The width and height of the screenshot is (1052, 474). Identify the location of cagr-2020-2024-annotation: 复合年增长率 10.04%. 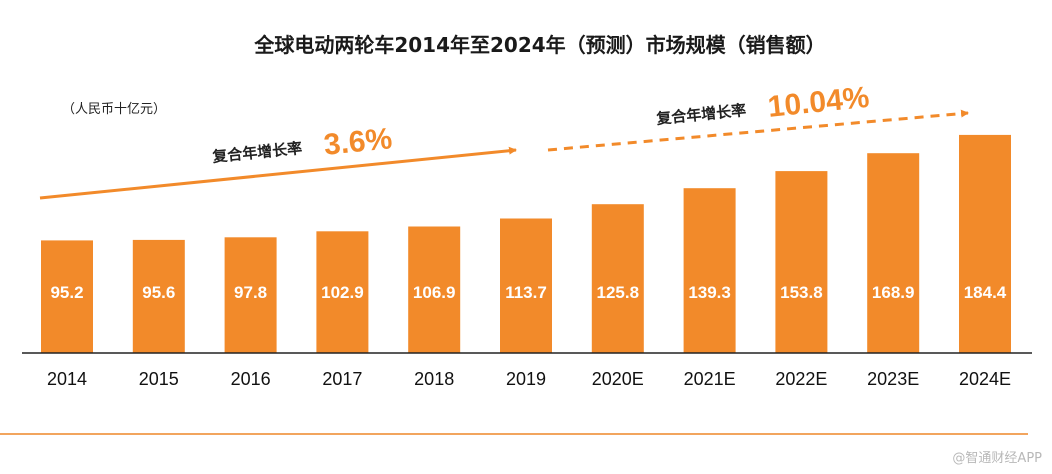
(763, 104).